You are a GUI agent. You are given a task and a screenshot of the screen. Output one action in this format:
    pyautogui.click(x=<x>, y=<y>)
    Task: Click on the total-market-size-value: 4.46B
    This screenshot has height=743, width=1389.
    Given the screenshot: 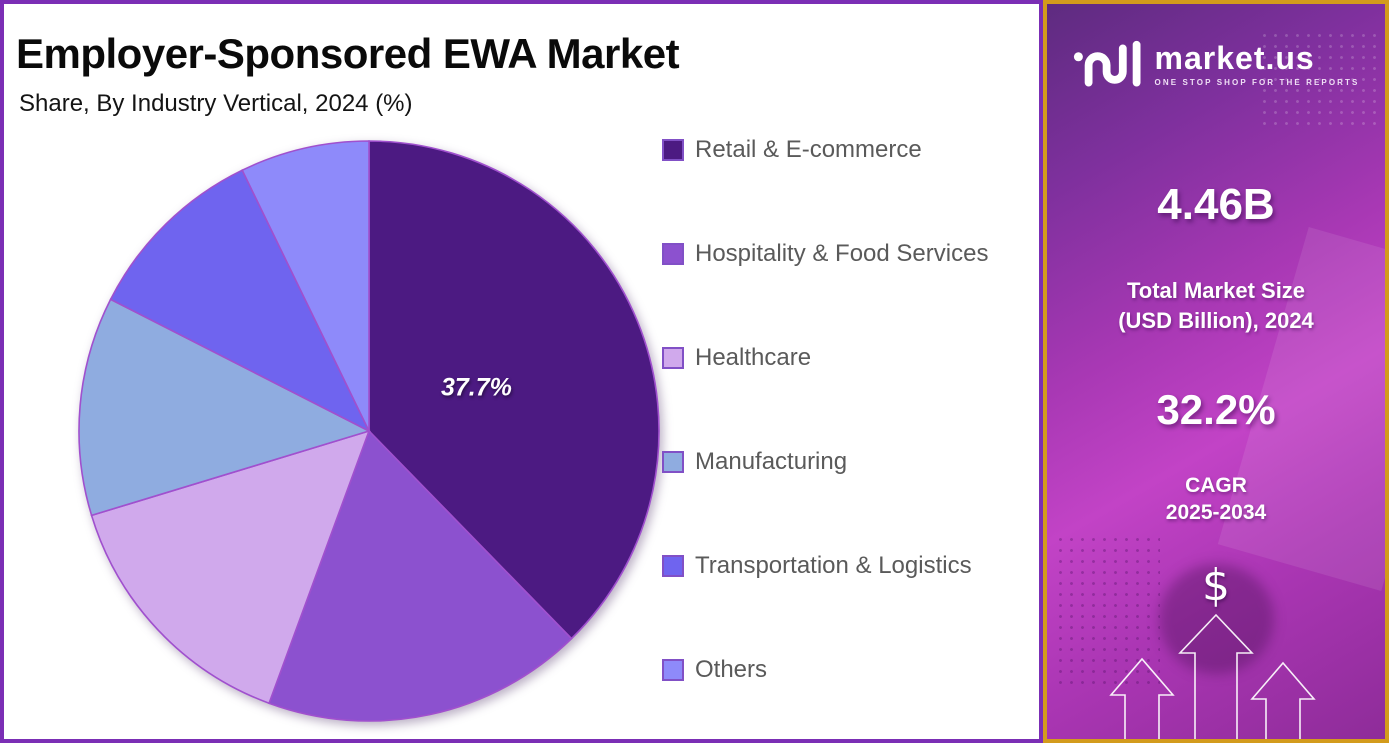 What is the action you would take?
    pyautogui.click(x=1216, y=204)
    